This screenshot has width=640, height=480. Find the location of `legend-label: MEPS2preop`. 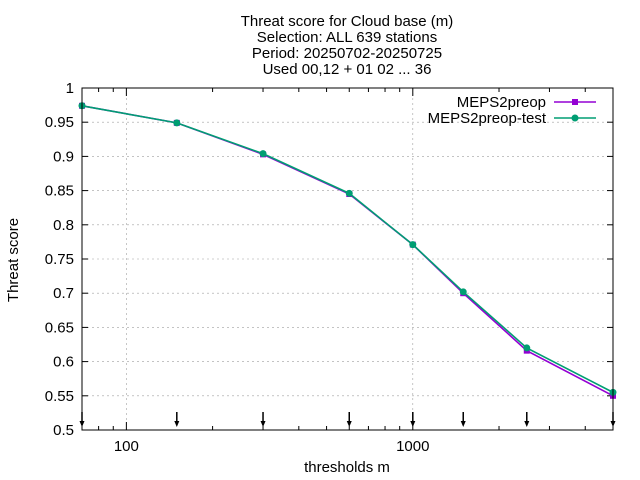

legend-label: MEPS2preop is located at coordinates (501, 102).